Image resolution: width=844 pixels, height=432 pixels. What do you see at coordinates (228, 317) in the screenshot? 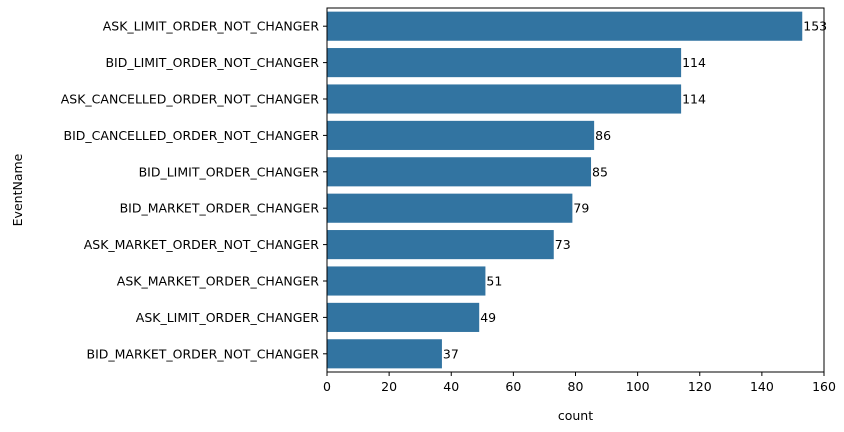
I see `y-tick-label: ASK_LIMIT_ORDER_CHANGER` at bounding box center [228, 317].